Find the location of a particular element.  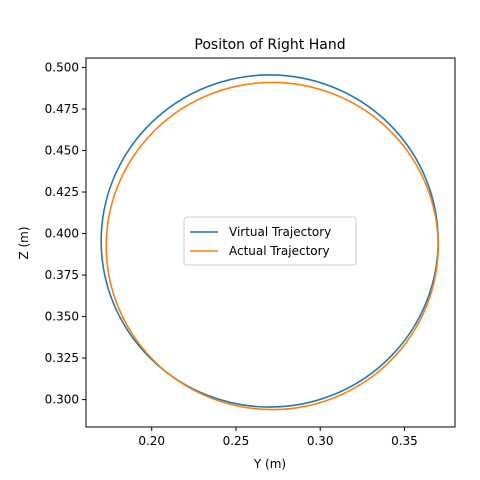

y-tick-label: 0.475 is located at coordinates (62, 109).